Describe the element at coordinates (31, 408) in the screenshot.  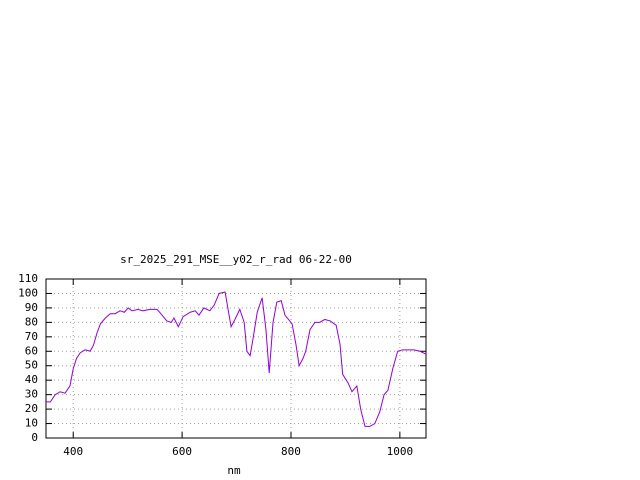
I see `y-tick-label: 20` at that location.